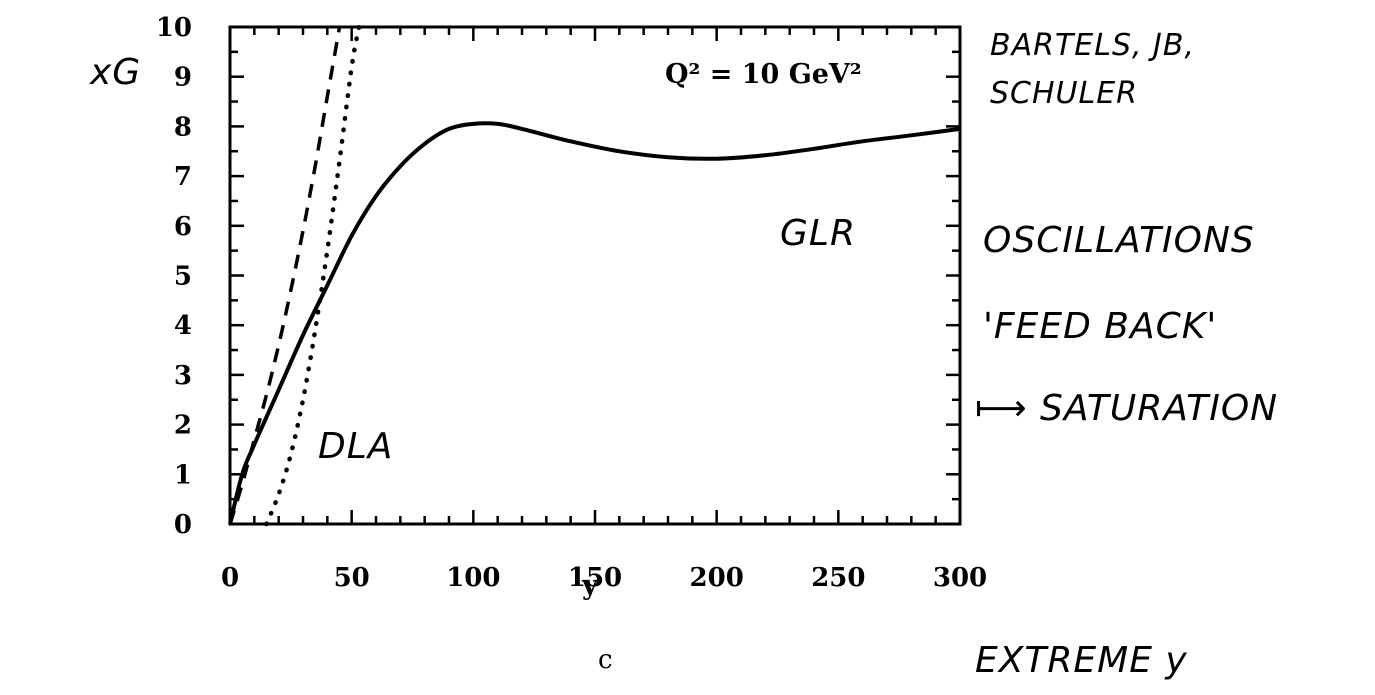 Image resolution: width=1375 pixels, height=695 pixels. I want to click on x-tick-labels: 0 50 100 150 200 250 300, so click(604, 578).